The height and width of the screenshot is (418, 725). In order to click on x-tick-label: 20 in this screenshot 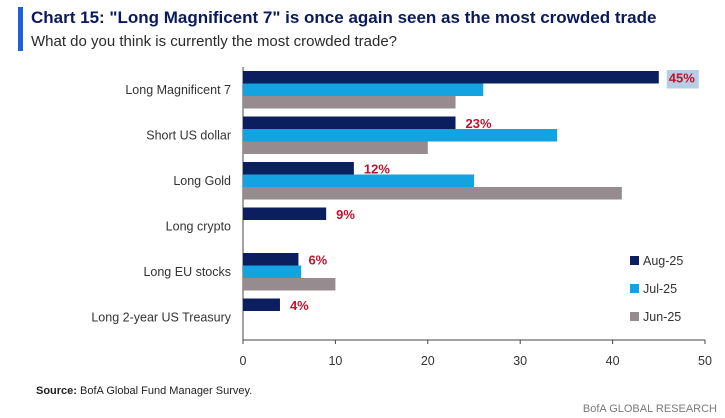, I will do `click(428, 361)`.